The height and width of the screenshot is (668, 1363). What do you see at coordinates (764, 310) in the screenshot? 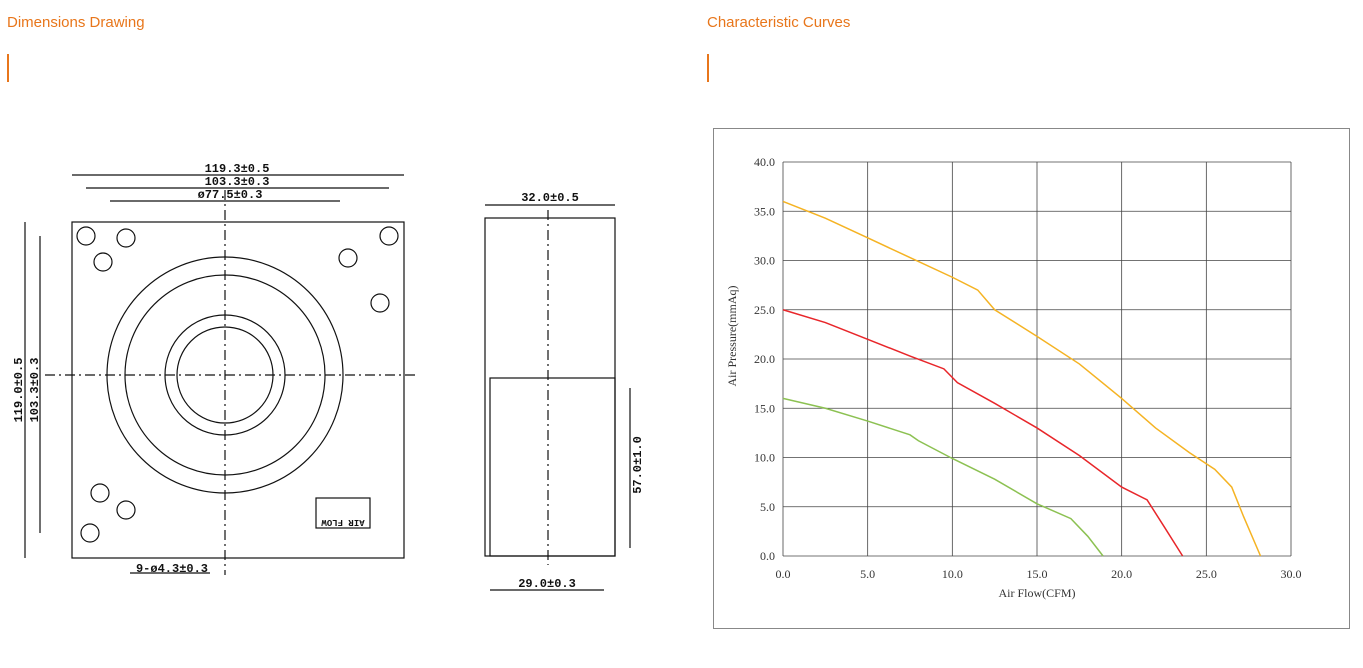
I see `y-tick-label: 25.0` at bounding box center [764, 310].